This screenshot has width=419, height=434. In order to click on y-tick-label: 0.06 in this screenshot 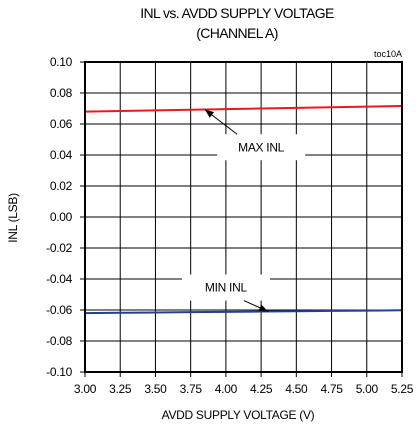, I will do `click(61, 124)`.